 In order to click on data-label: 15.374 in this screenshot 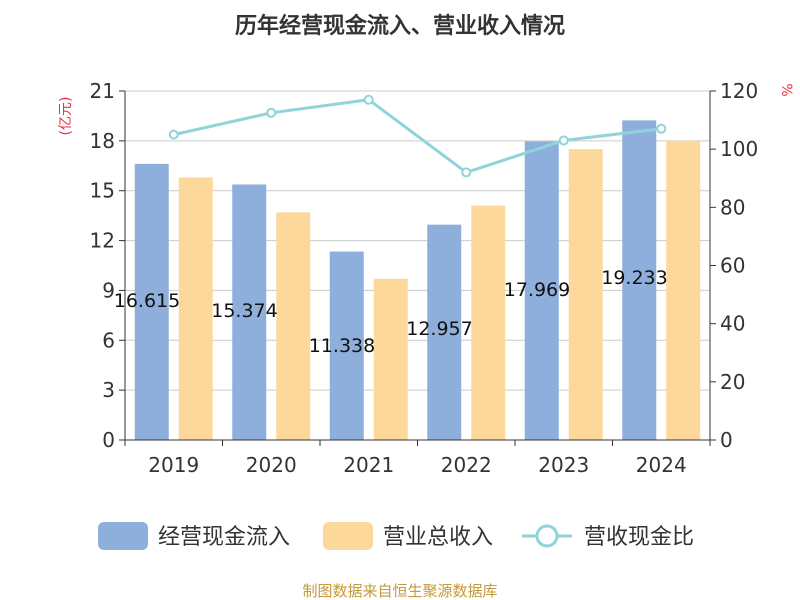, I will do `click(244, 311)`.